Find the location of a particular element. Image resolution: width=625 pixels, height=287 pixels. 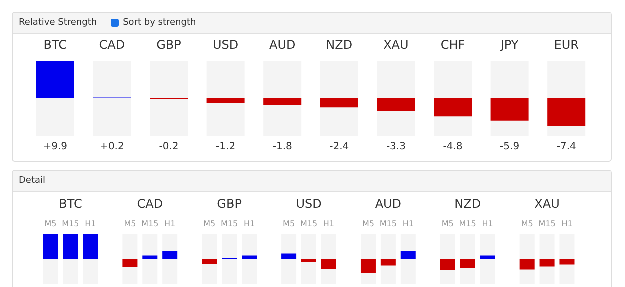

data-label: -3.3 is located at coordinates (396, 147).